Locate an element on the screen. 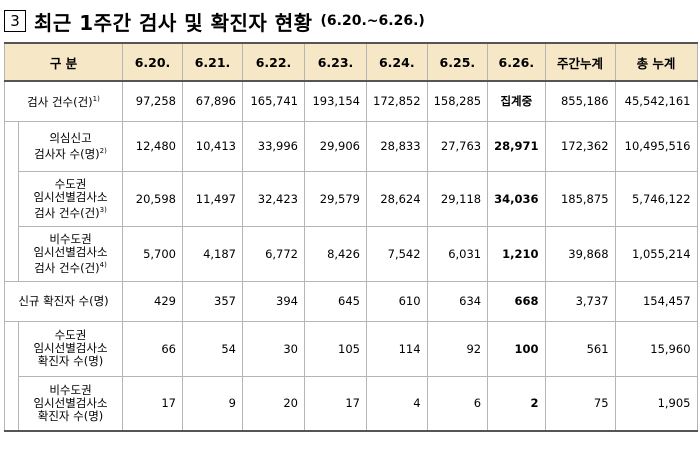 The image size is (699, 458). section-title: 3 최근 1주간 검사 및 확진자 현황 (6.20.~6.26.) is located at coordinates (214, 21).